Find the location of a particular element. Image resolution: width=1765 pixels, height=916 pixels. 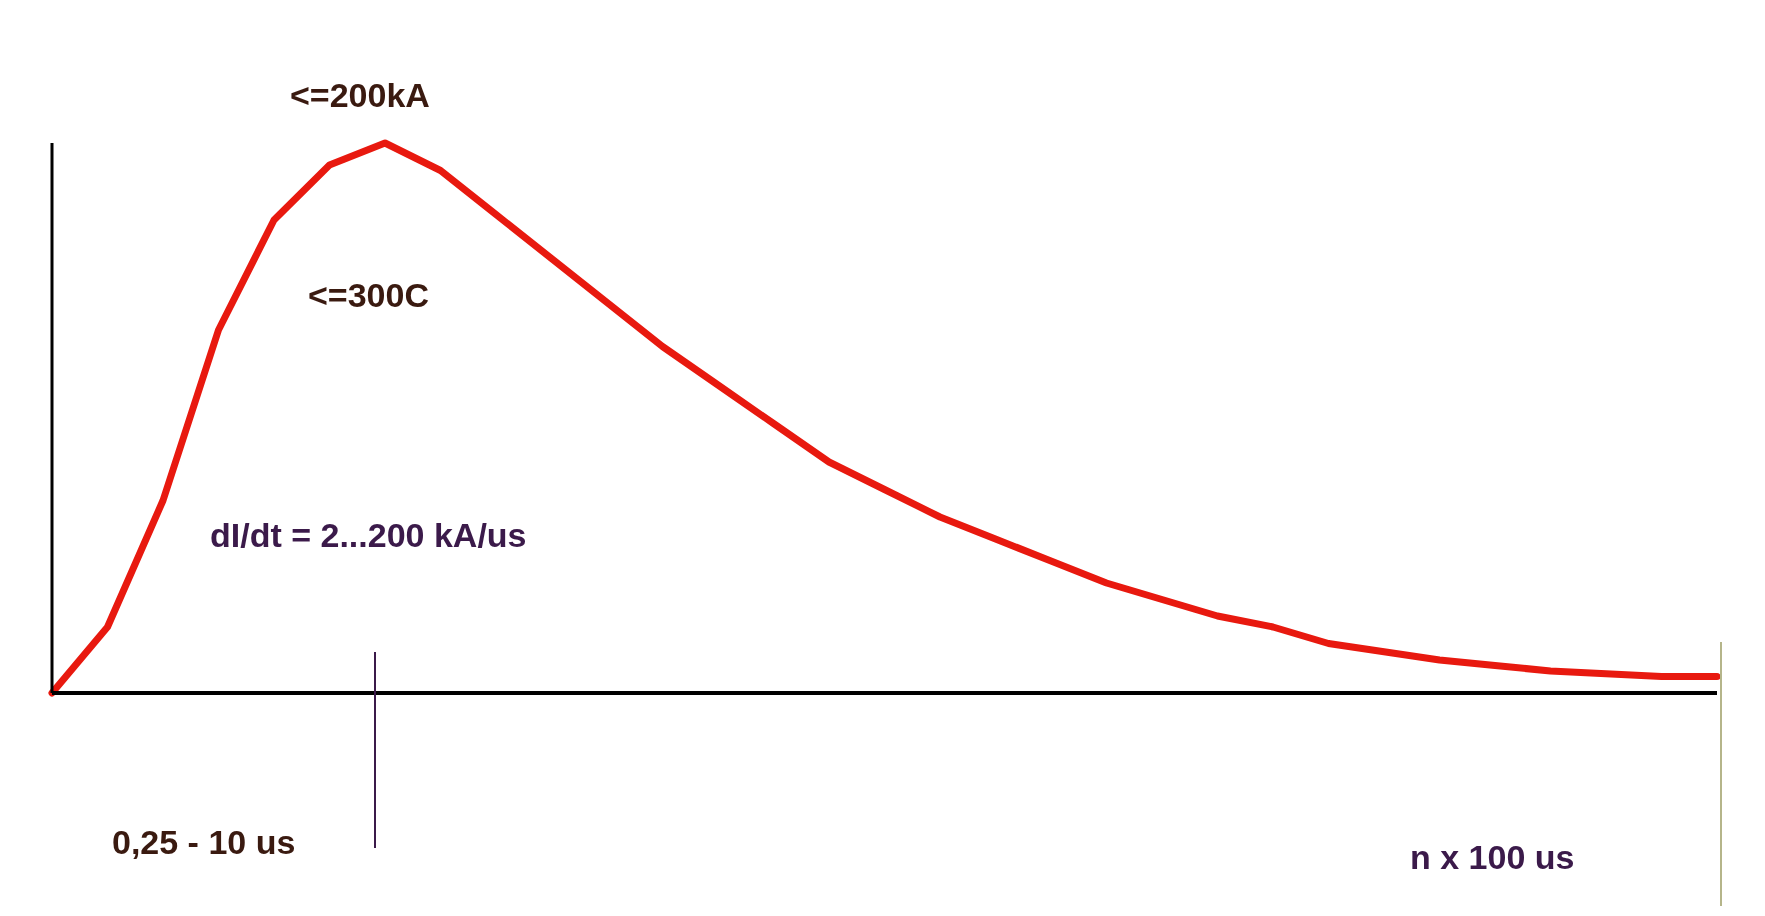

text: 0,25 - 10 us is located at coordinates (204, 842).